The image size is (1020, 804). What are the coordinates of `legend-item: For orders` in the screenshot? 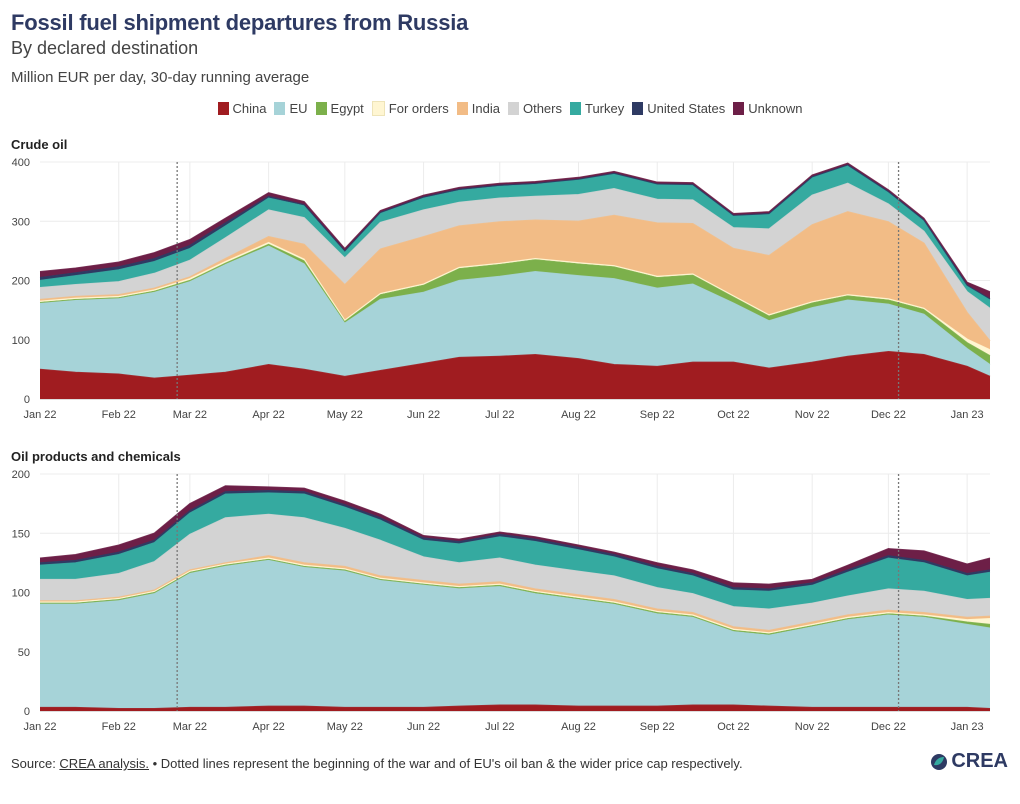 It's located at (410, 108).